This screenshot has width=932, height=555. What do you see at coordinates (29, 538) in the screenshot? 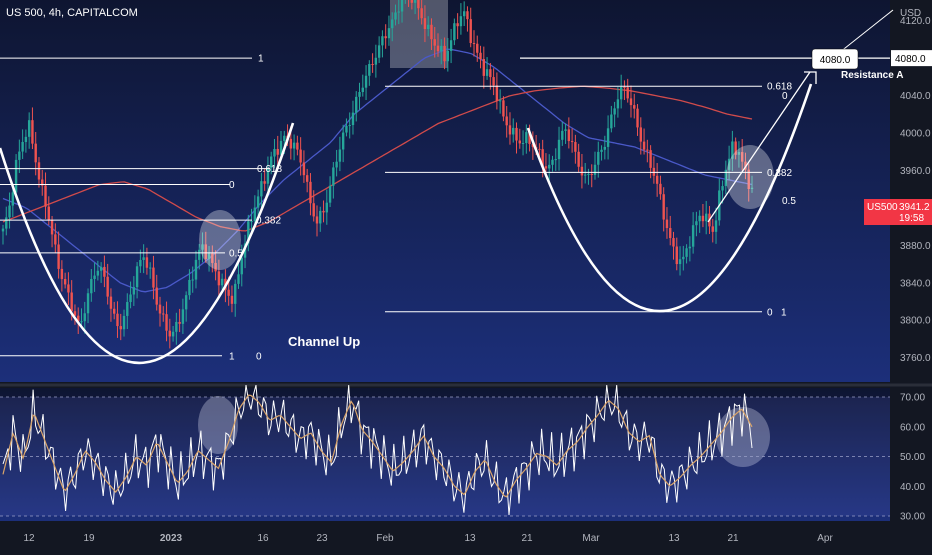
I see `time-tick-label: 12` at bounding box center [29, 538].